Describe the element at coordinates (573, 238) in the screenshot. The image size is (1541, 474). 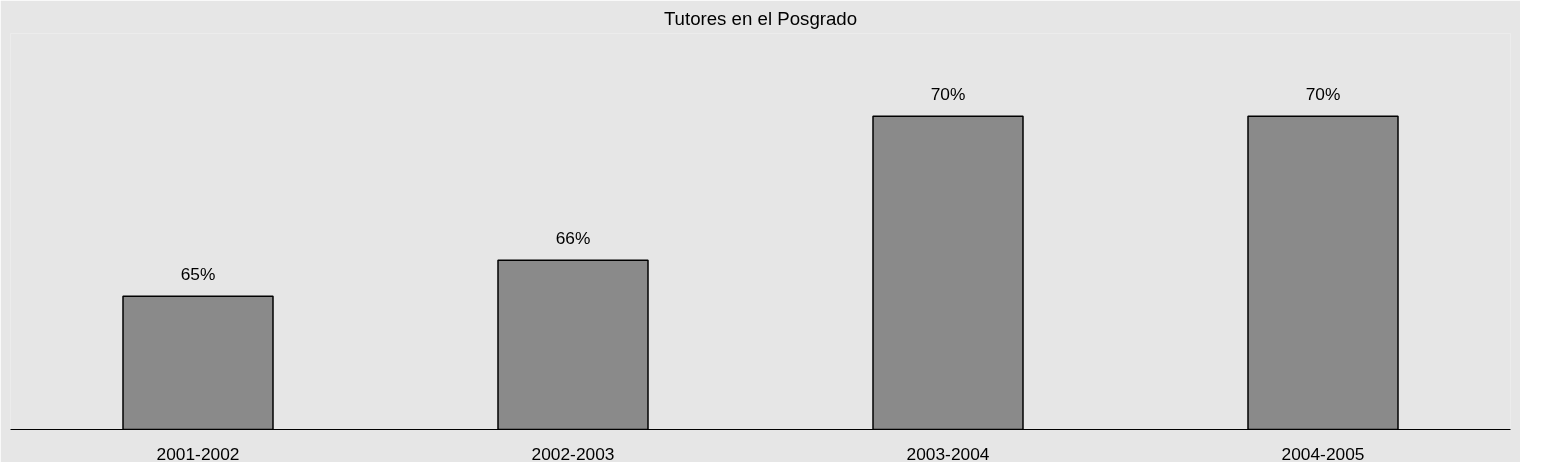
I see `data-label: 66%` at that location.